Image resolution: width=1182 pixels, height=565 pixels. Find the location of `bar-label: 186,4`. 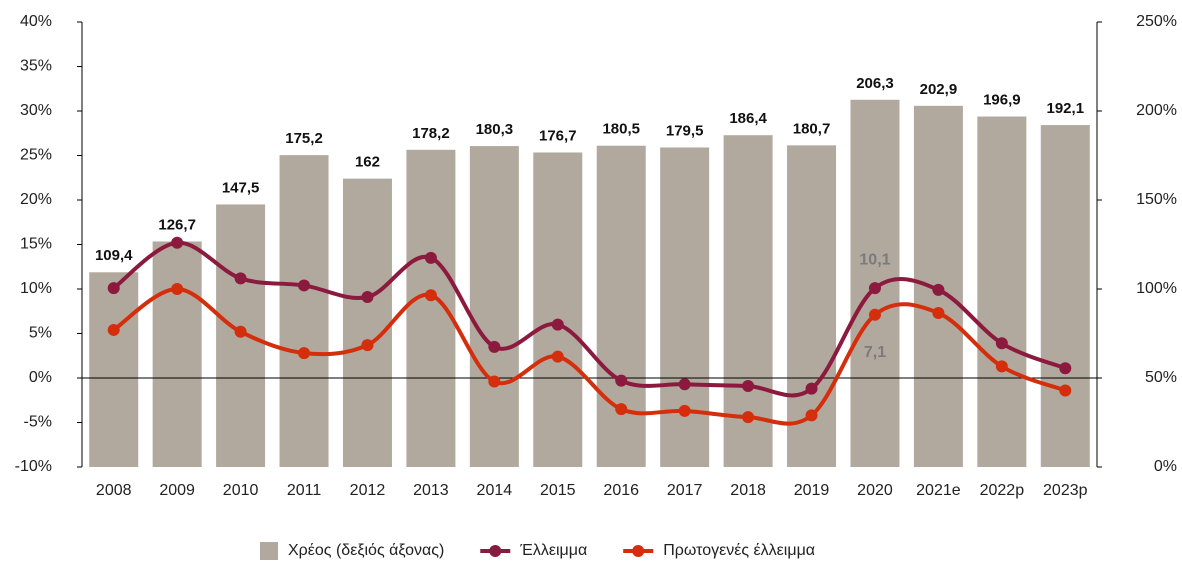

bar-label: 186,4 is located at coordinates (748, 118).